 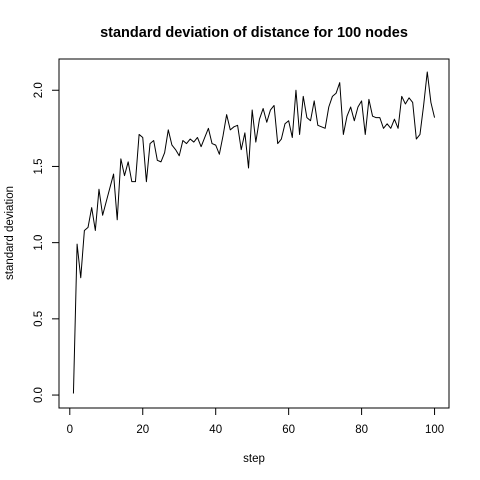 What do you see at coordinates (361, 430) in the screenshot?
I see `x-tick-label: 80` at bounding box center [361, 430].